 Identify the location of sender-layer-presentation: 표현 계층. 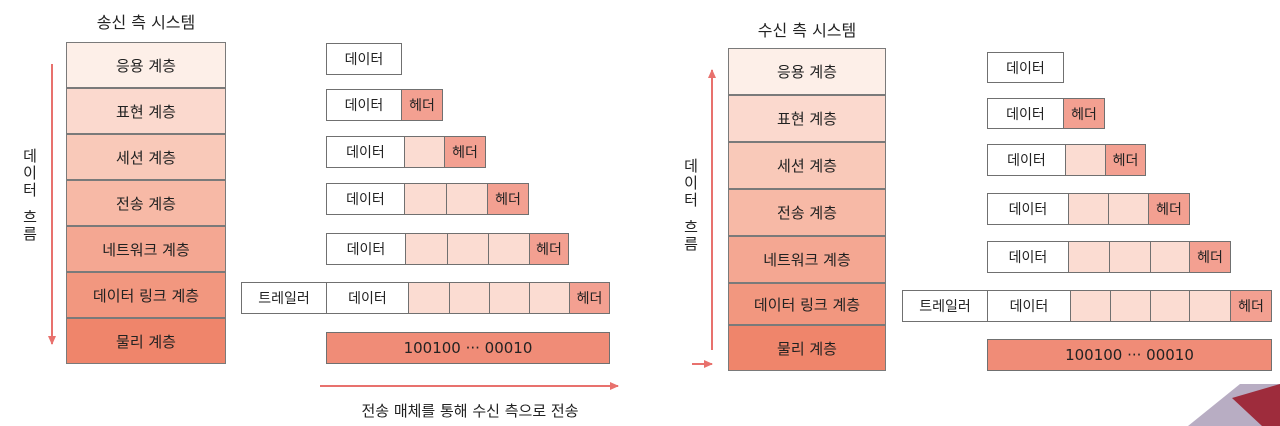
(146, 111).